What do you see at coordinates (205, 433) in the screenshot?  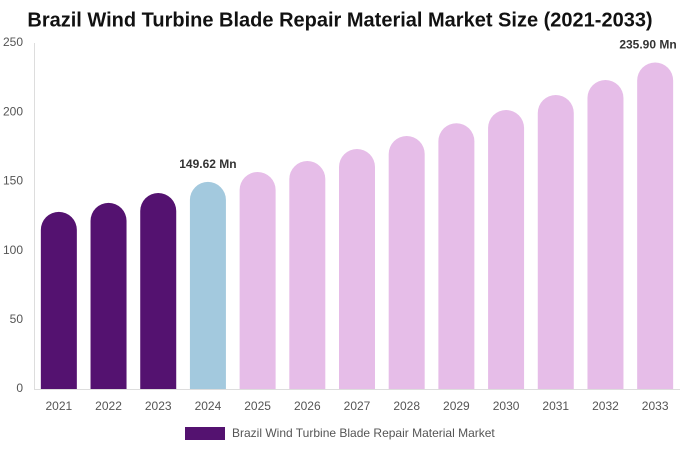 I see `legend-swatch` at bounding box center [205, 433].